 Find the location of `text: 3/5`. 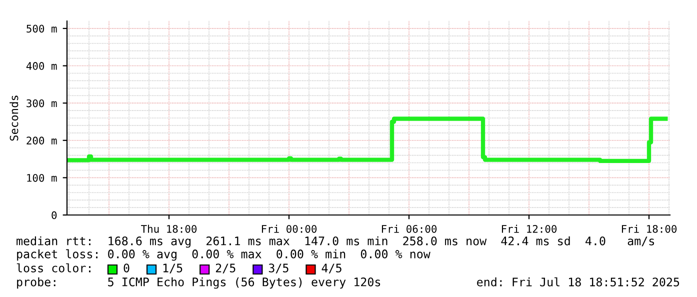

text: 3/5 is located at coordinates (278, 269).